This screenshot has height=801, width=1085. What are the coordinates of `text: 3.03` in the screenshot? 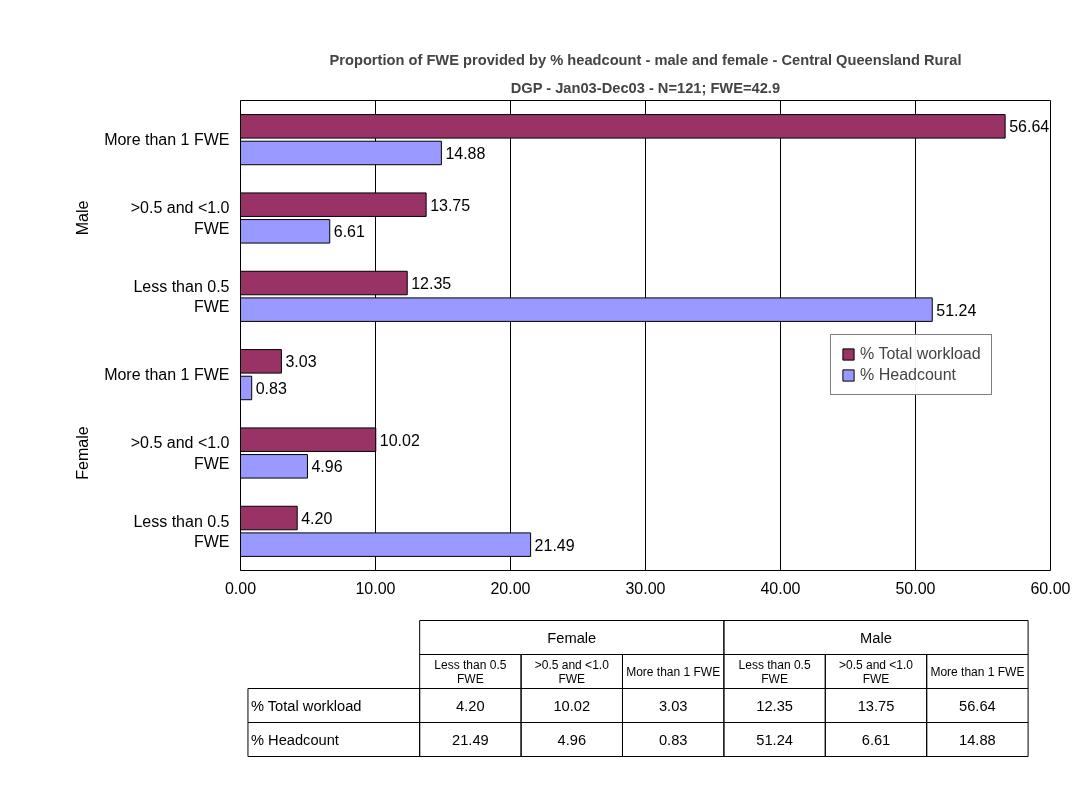 It's located at (673, 705).